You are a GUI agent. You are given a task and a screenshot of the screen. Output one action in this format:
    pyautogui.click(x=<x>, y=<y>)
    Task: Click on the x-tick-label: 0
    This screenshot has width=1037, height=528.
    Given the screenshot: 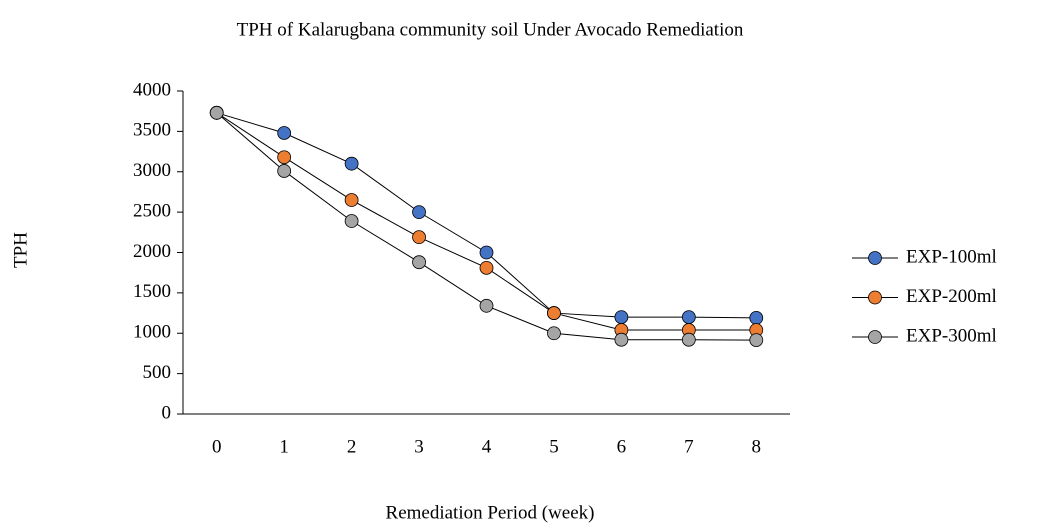 What is the action you would take?
    pyautogui.click(x=217, y=446)
    